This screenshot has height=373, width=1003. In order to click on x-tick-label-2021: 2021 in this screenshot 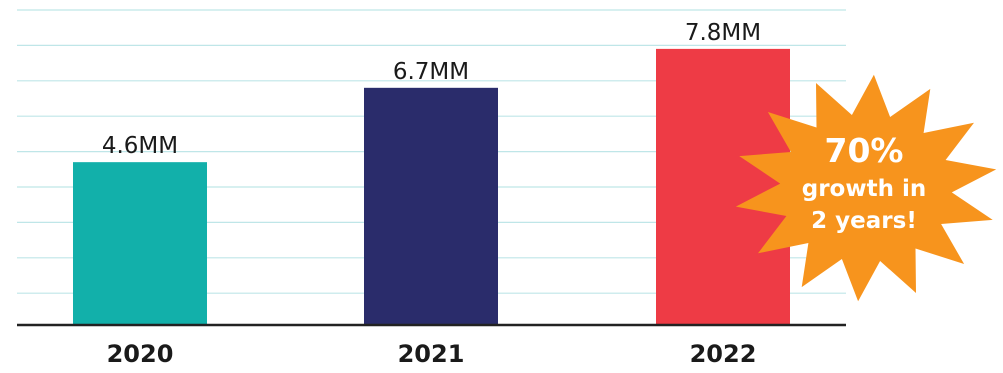, I will do `click(431, 354)`.